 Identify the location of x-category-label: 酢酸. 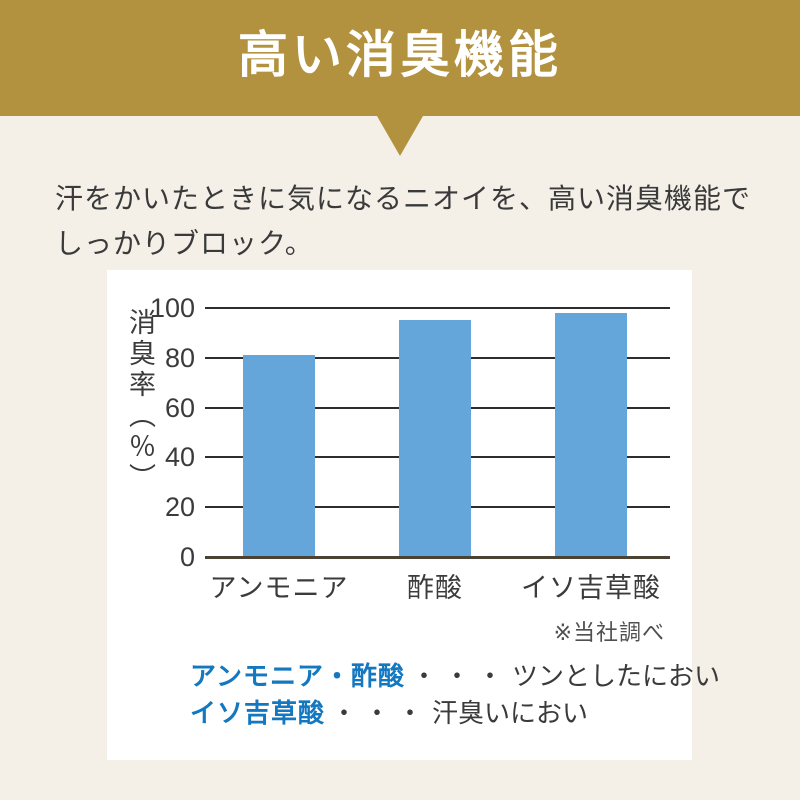
(435, 588).